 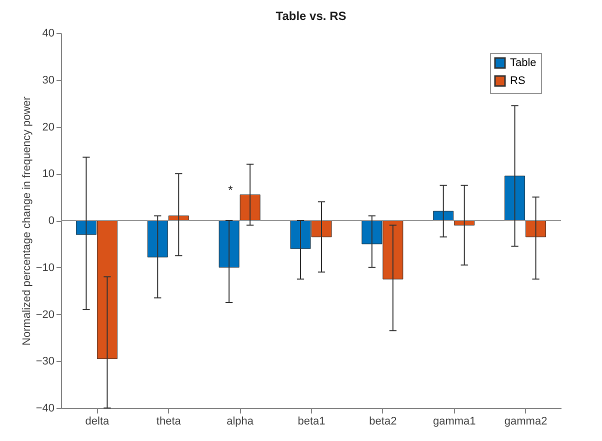 What do you see at coordinates (311, 16) in the screenshot?
I see `chart-title: Table vs. RS` at bounding box center [311, 16].